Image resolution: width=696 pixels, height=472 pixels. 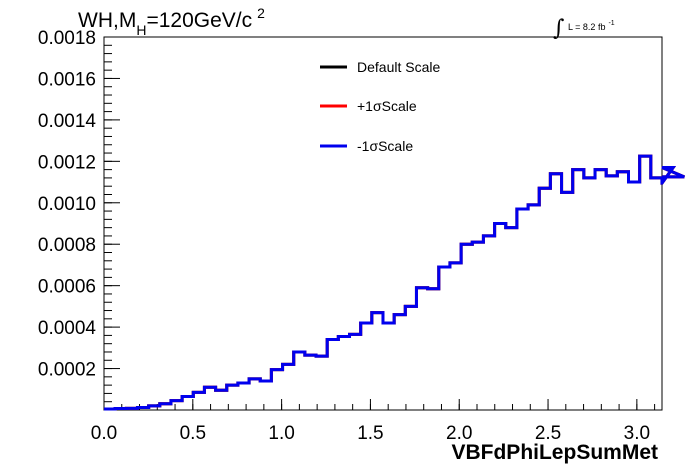 I want to click on x-tick-label: 2.5, so click(x=548, y=433).